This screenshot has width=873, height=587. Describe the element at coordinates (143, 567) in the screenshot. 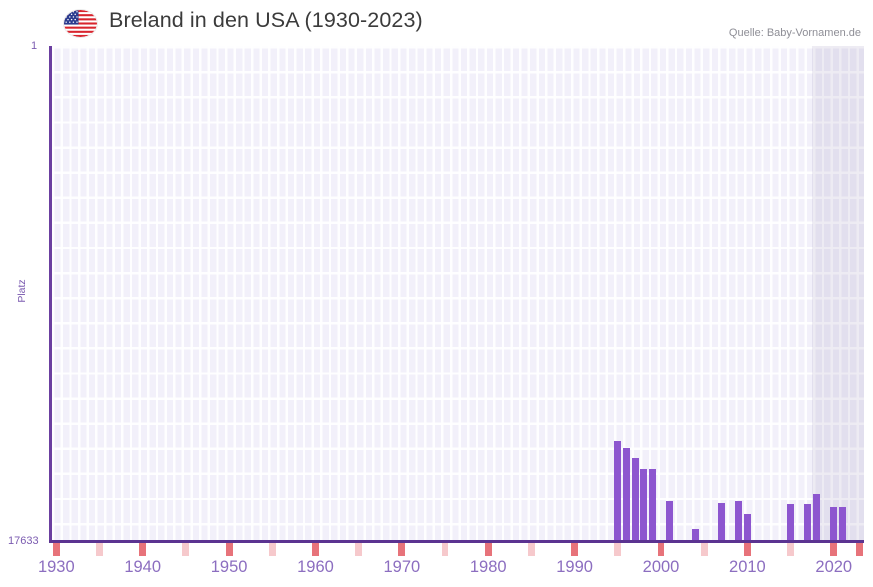

I see `x-axis-label: 1940` at that location.